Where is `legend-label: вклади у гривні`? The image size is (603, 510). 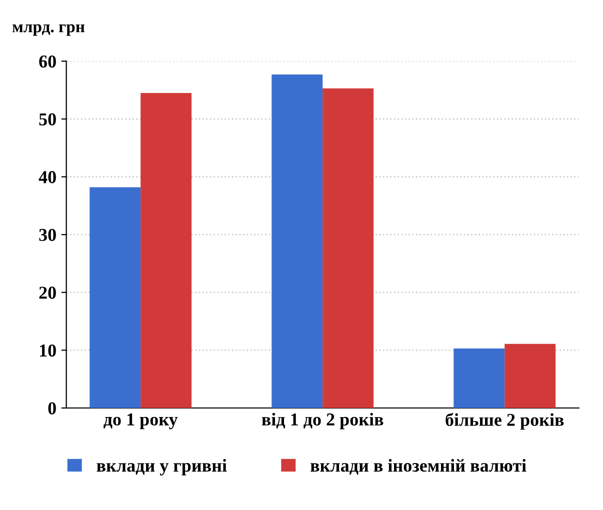
legend-label: вклади у гривні is located at coordinates (161, 467).